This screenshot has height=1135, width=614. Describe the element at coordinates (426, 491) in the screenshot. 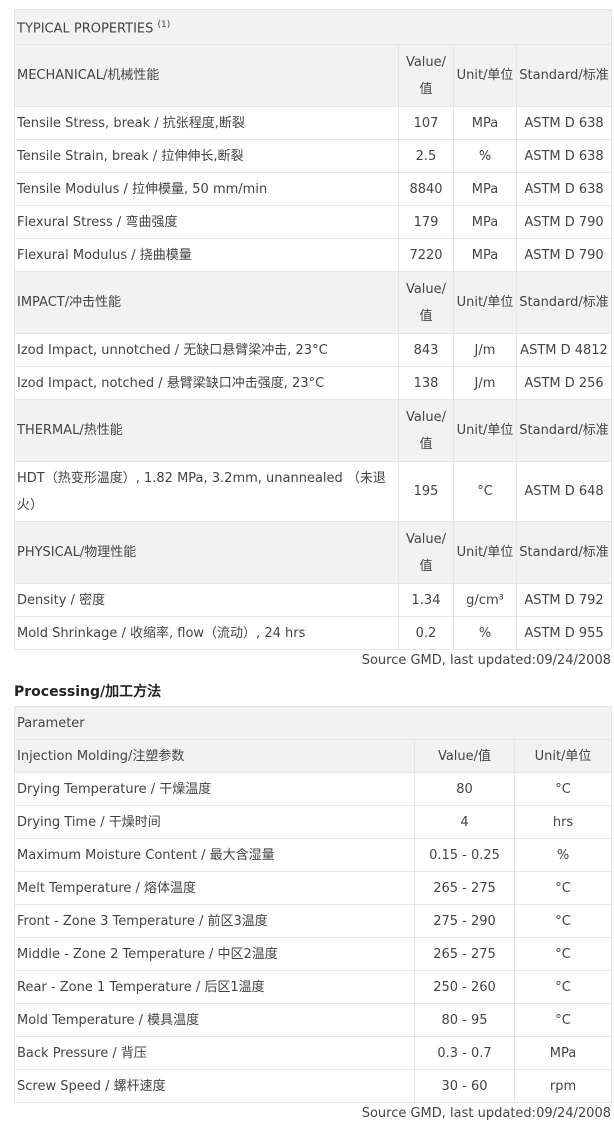

I see `property-value: 195` at that location.